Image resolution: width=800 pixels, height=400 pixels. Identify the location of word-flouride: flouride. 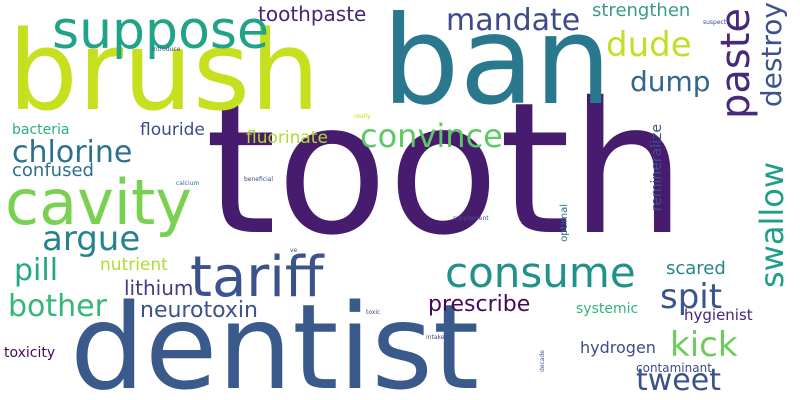
(172, 130).